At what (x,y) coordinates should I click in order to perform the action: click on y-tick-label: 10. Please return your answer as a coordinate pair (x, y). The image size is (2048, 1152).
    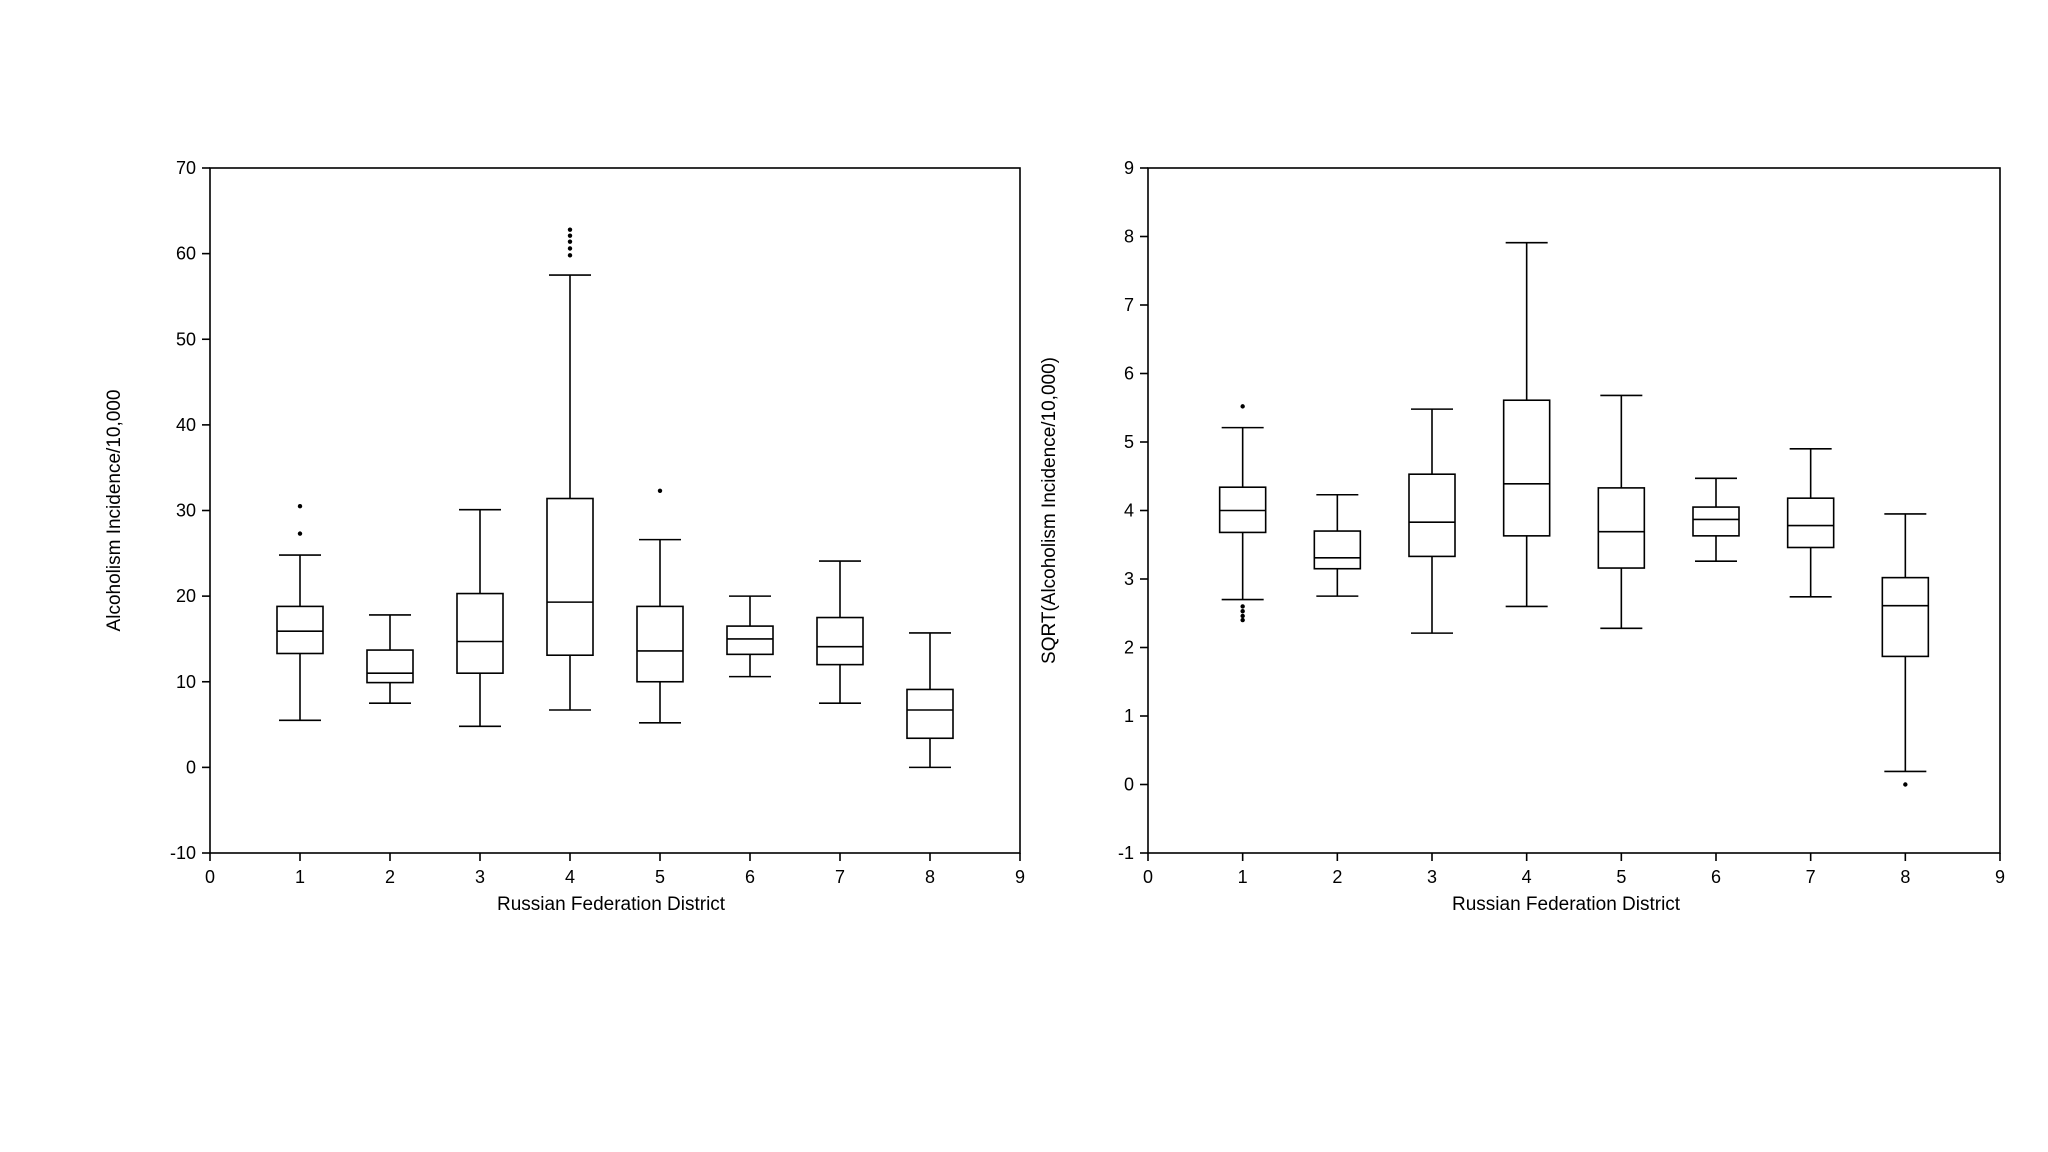
    Looking at the image, I should click on (186, 682).